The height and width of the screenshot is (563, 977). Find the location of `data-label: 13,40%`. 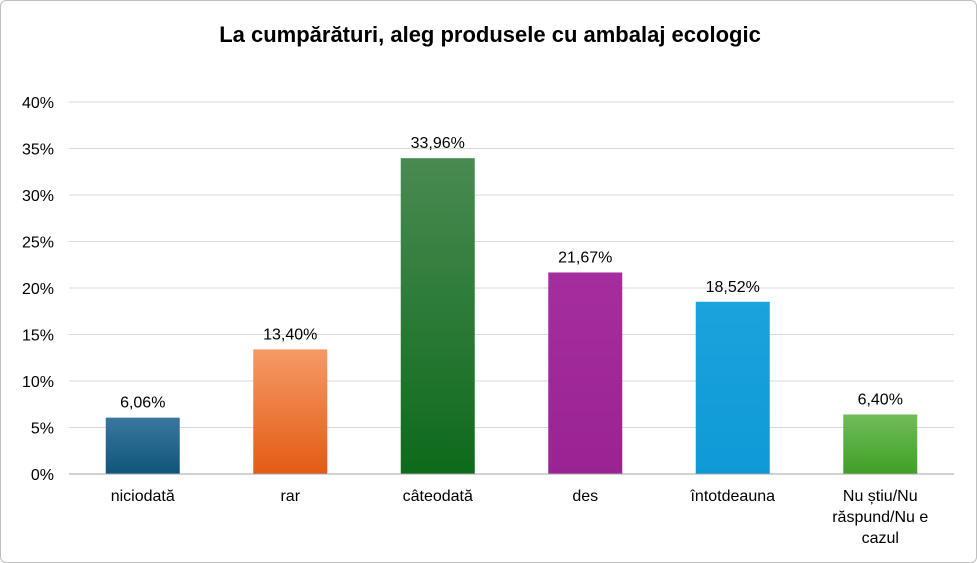

data-label: 13,40% is located at coordinates (290, 334).